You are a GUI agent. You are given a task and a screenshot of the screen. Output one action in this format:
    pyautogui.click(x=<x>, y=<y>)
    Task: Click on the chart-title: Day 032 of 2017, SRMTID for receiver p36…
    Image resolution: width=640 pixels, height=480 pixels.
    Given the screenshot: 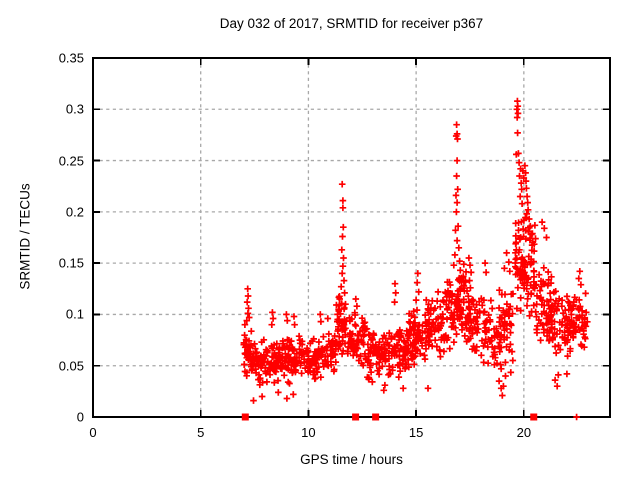 What is the action you would take?
    pyautogui.click(x=351, y=23)
    